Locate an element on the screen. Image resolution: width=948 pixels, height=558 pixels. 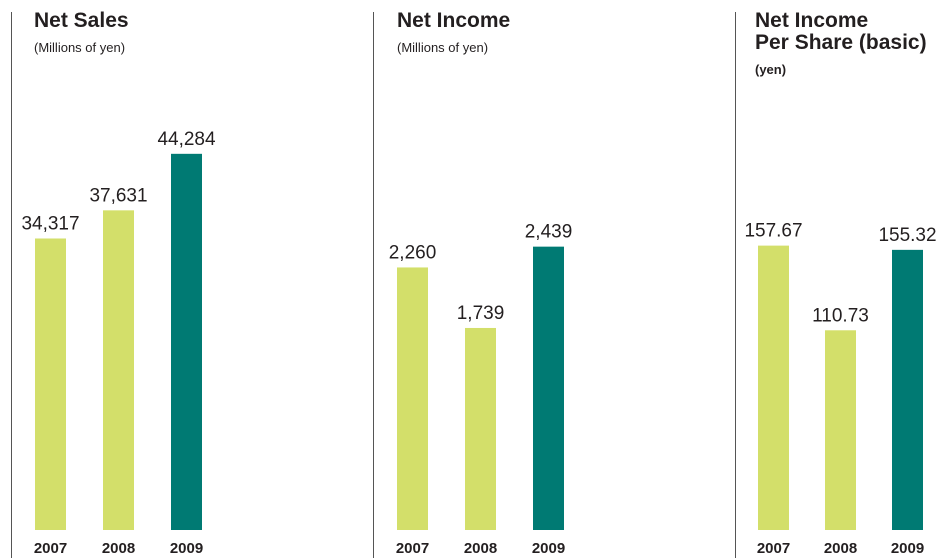
chart-title: Net Income is located at coordinates (454, 20).